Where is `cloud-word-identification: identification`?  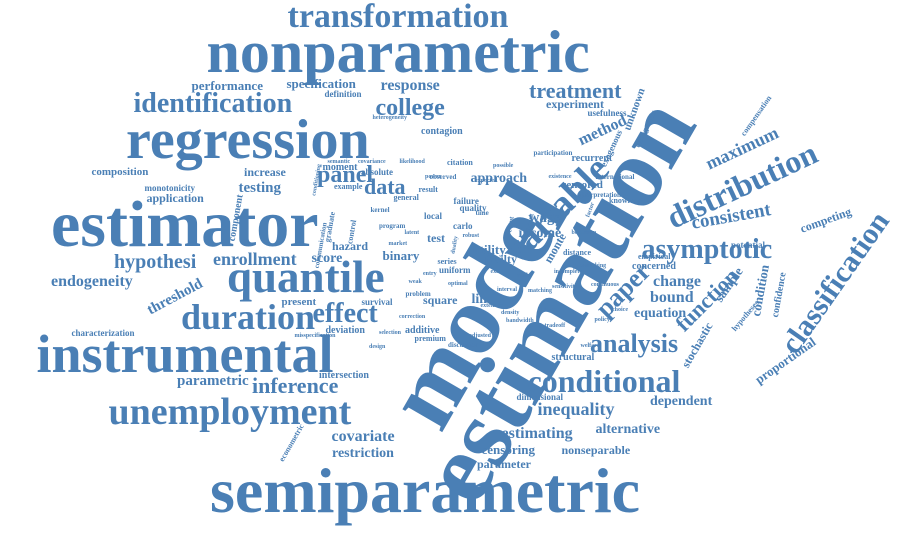
cloud-word-identification: identification is located at coordinates (213, 103).